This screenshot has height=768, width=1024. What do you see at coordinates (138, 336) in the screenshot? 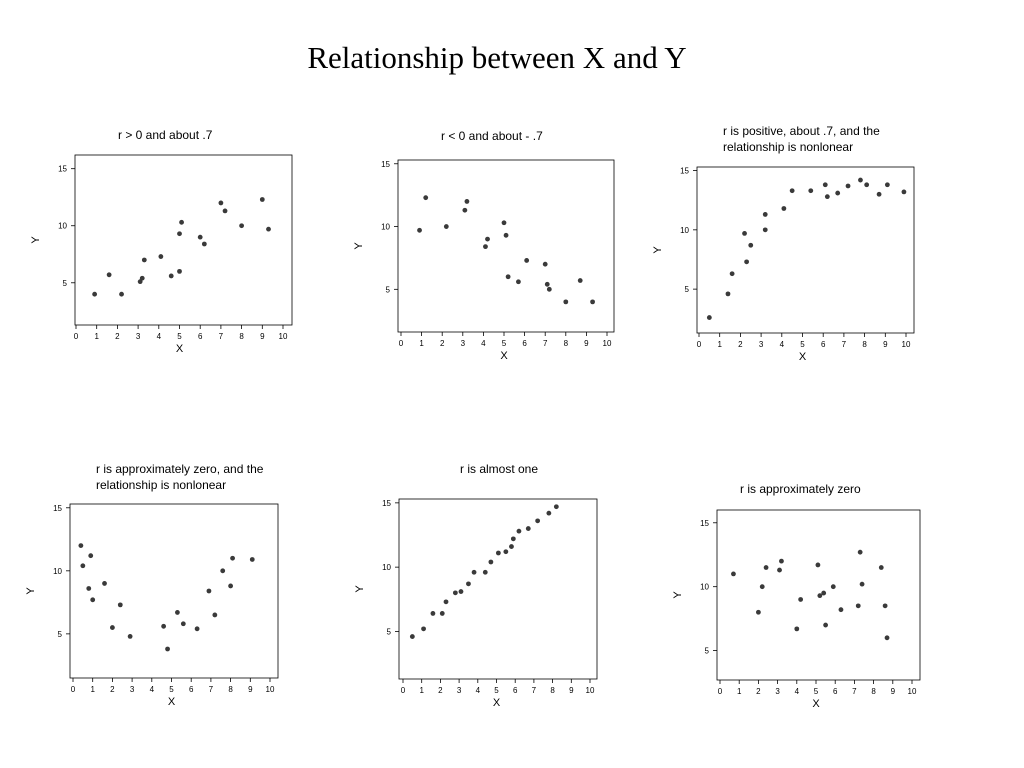
I see `x-tick-label-1: 3` at bounding box center [138, 336].